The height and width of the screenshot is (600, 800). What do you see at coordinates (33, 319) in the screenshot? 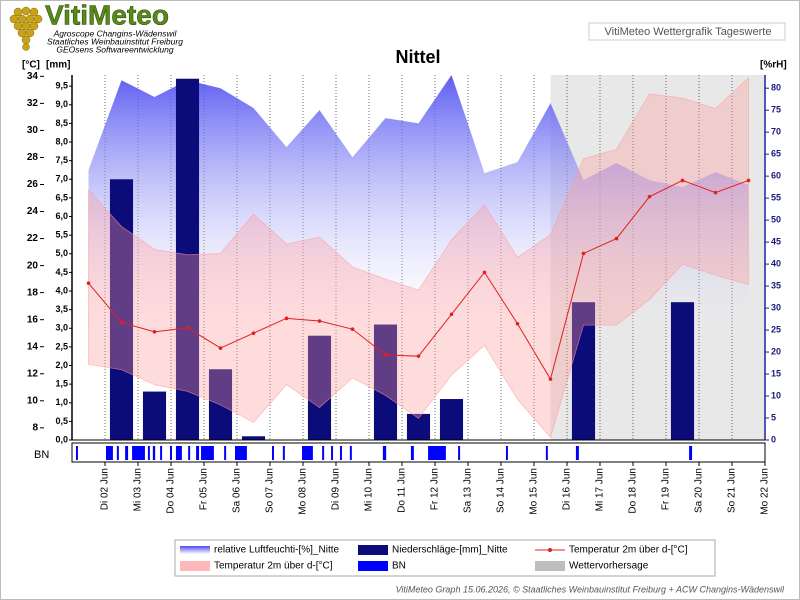
I see `y-tick-label: 16` at bounding box center [33, 319].